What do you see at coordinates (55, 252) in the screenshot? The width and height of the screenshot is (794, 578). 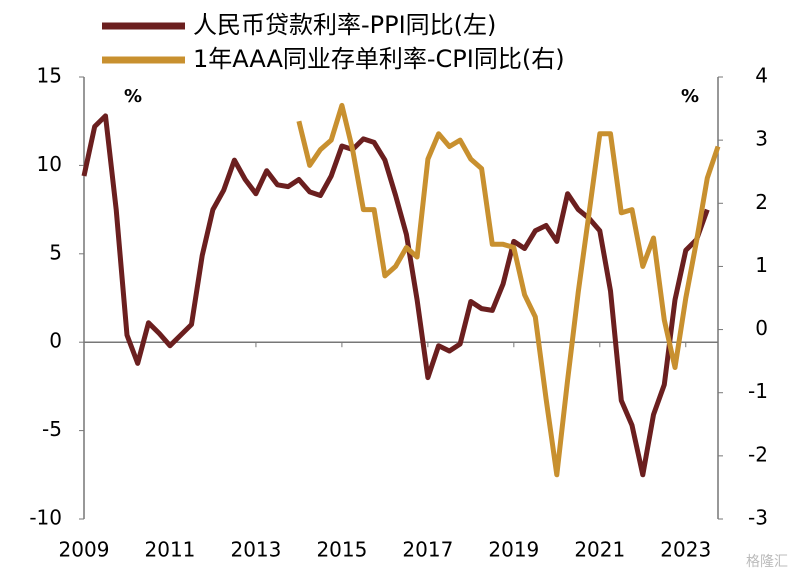 I see `y-tick-label: 5` at bounding box center [55, 252].